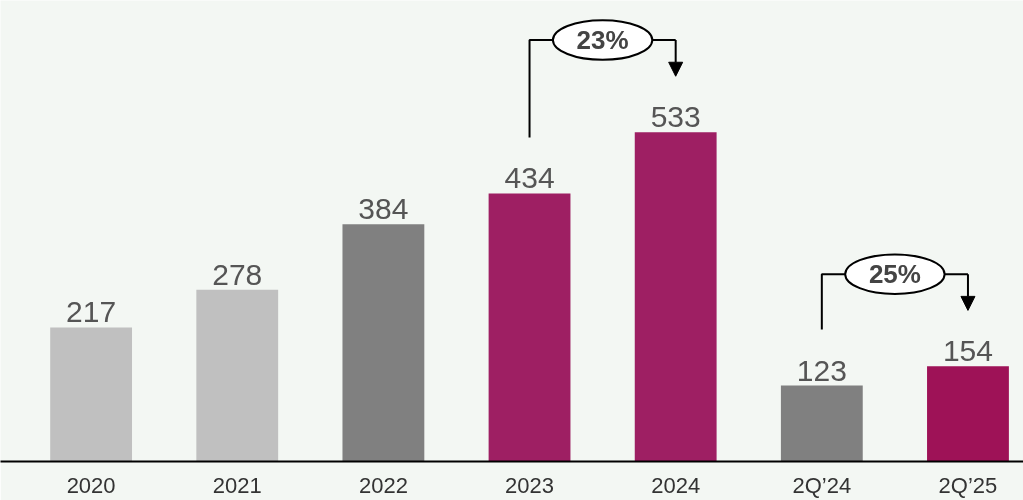 This screenshot has width=1023, height=500. I want to click on text: 23%, so click(602, 40).